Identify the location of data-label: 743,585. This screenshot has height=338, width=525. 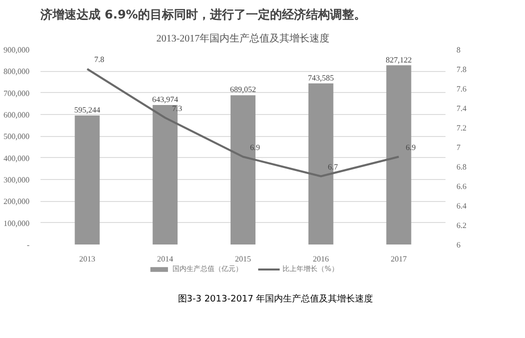
(321, 77).